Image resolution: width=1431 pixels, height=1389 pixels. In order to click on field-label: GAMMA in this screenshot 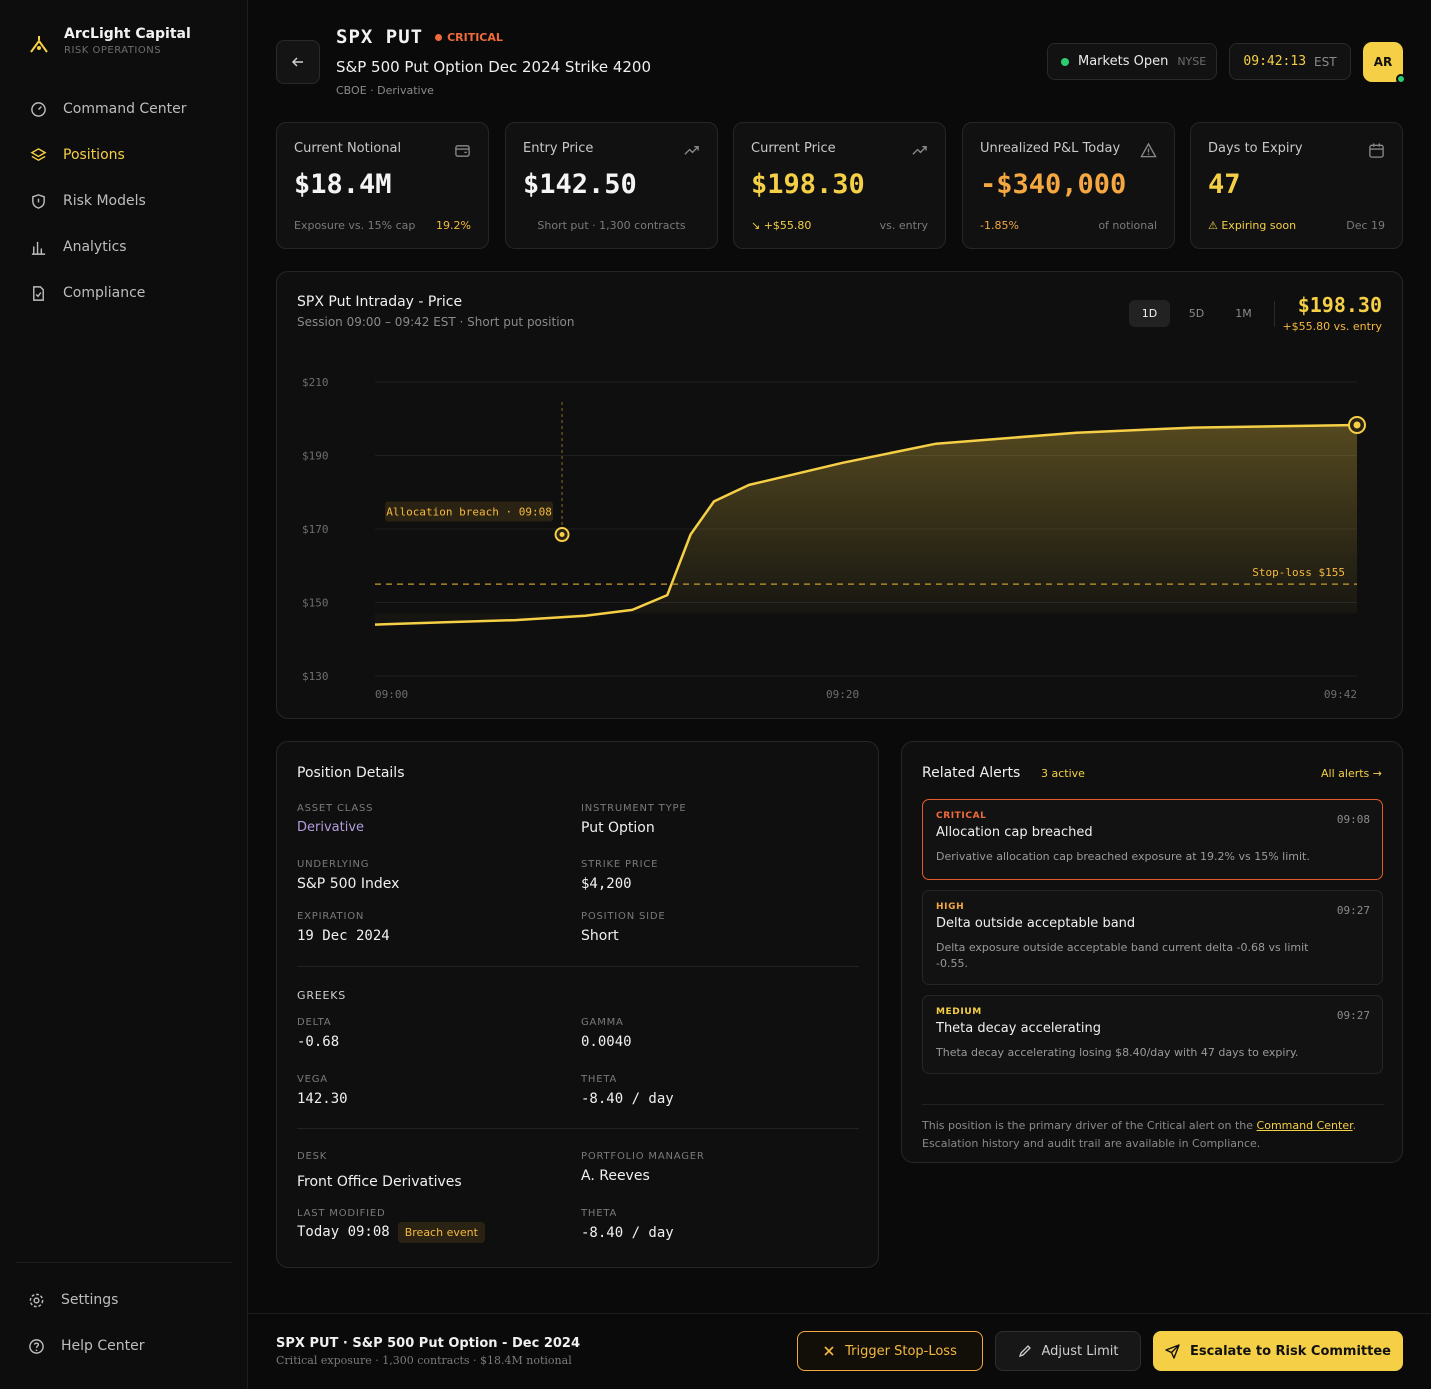, I will do `click(602, 1022)`.